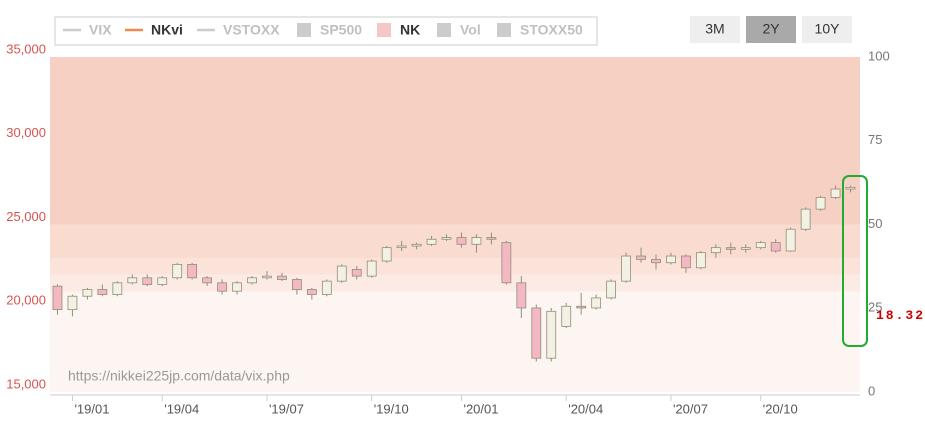  I want to click on x-tick-label: '20/10, so click(780, 408).